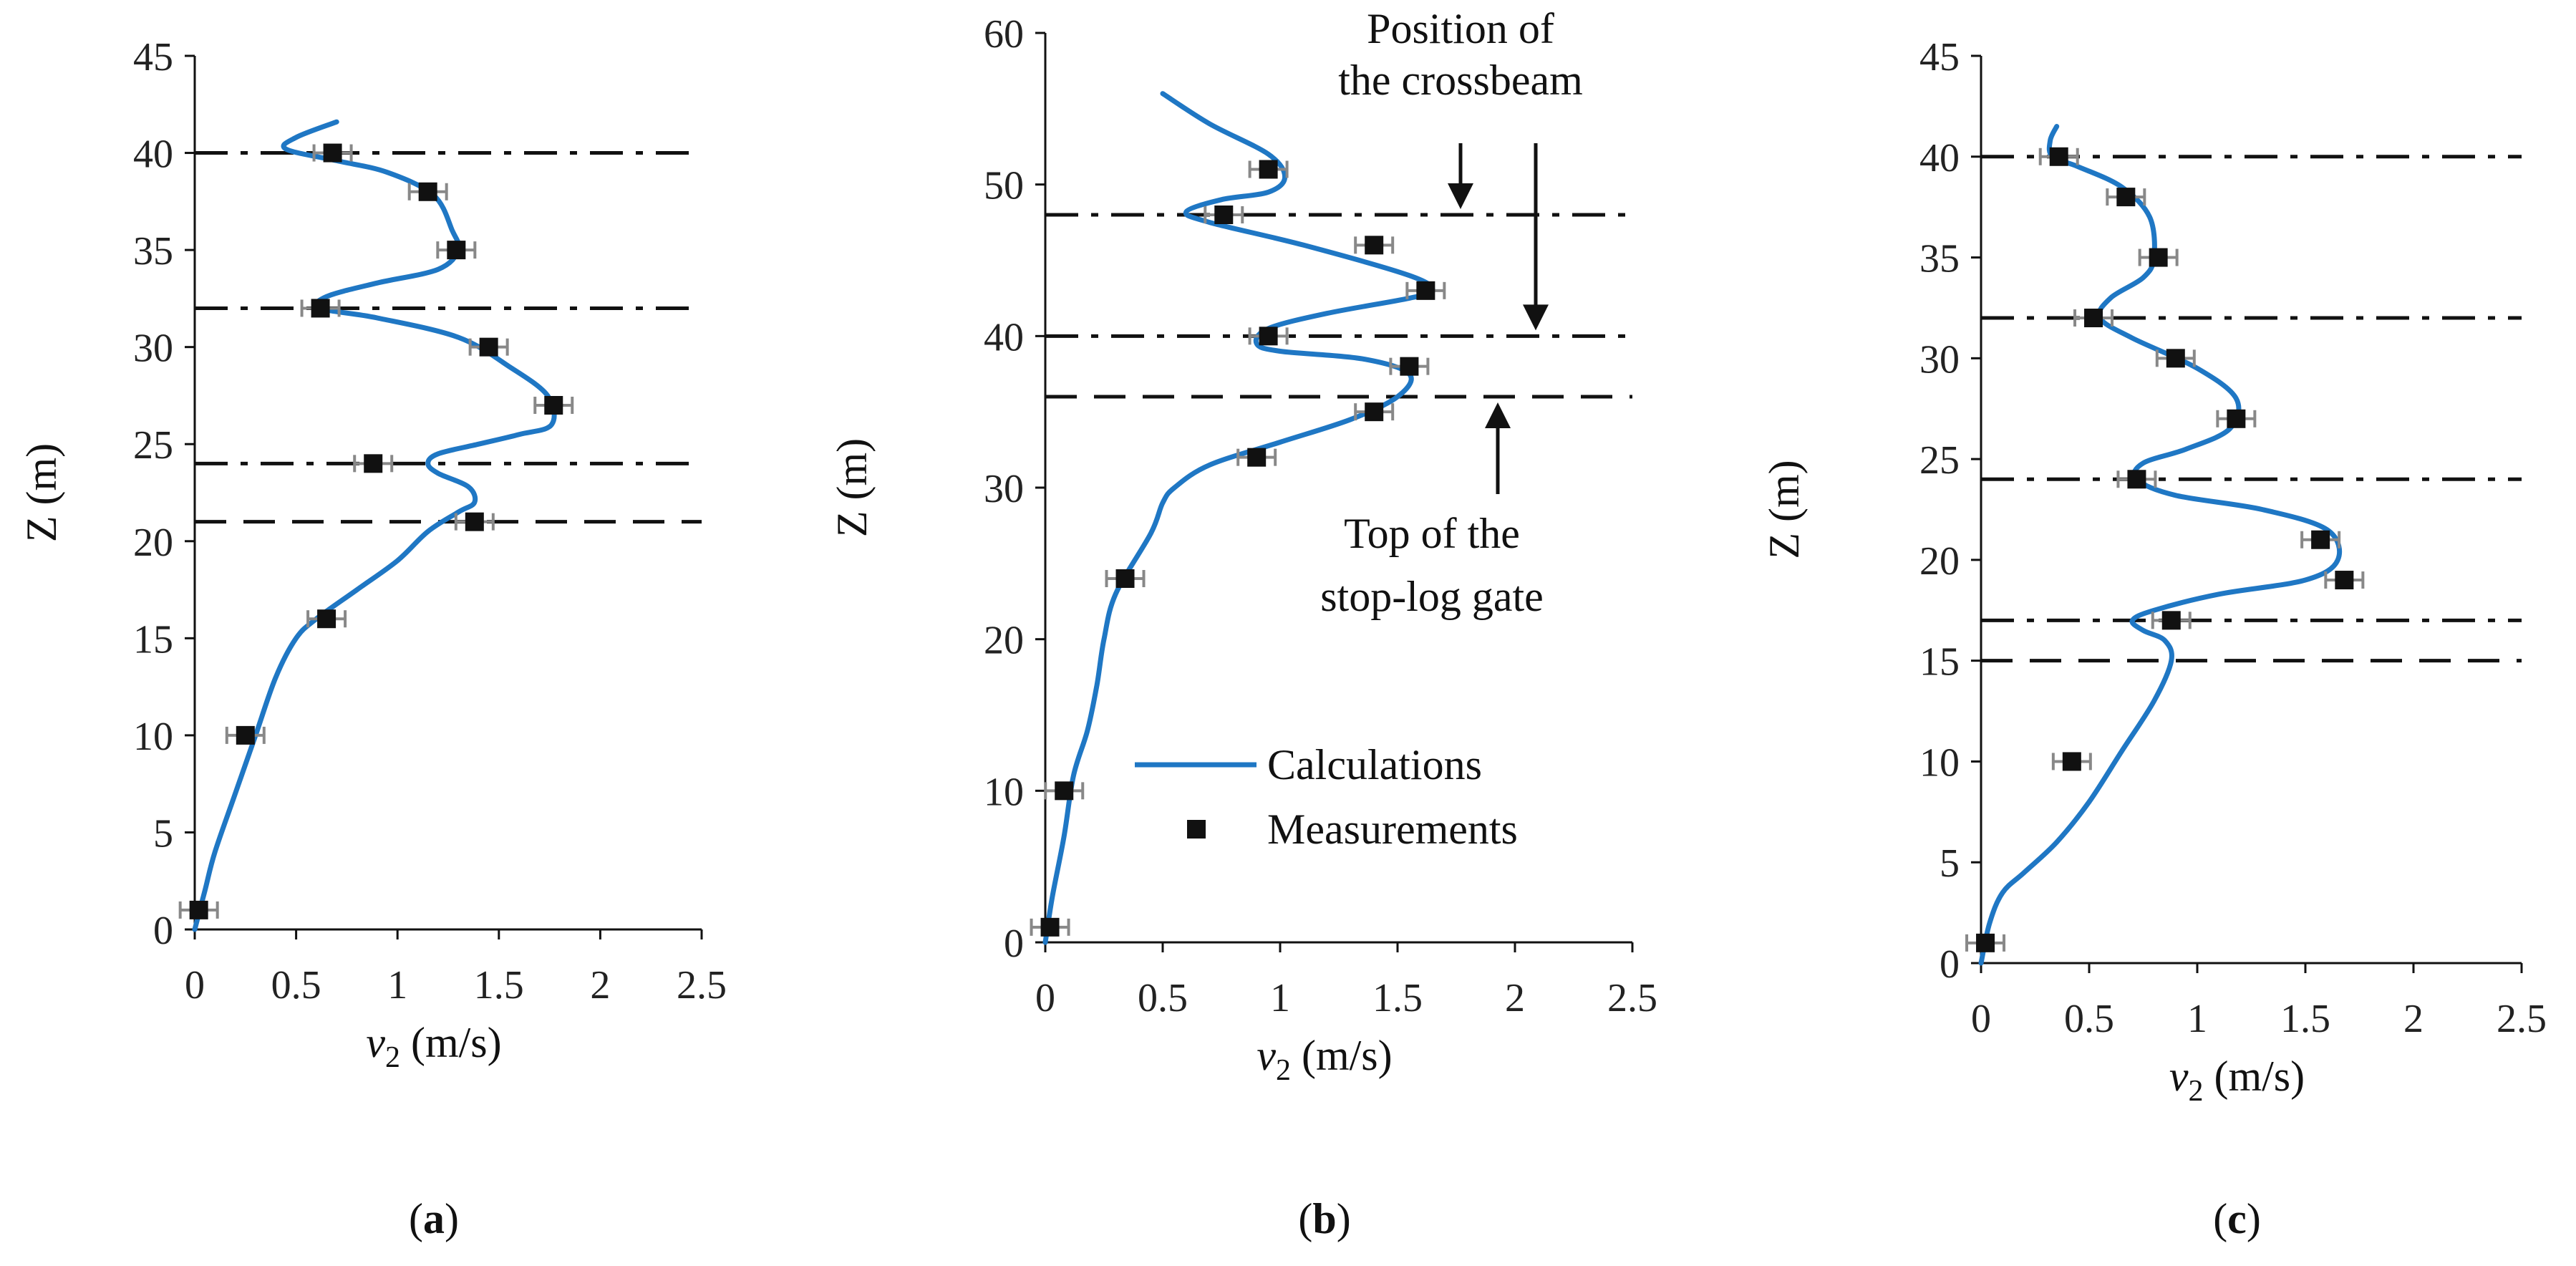 The image size is (2576, 1266). I want to click on crossbeam-annotation: Position of the crossbeam, so click(1461, 54).